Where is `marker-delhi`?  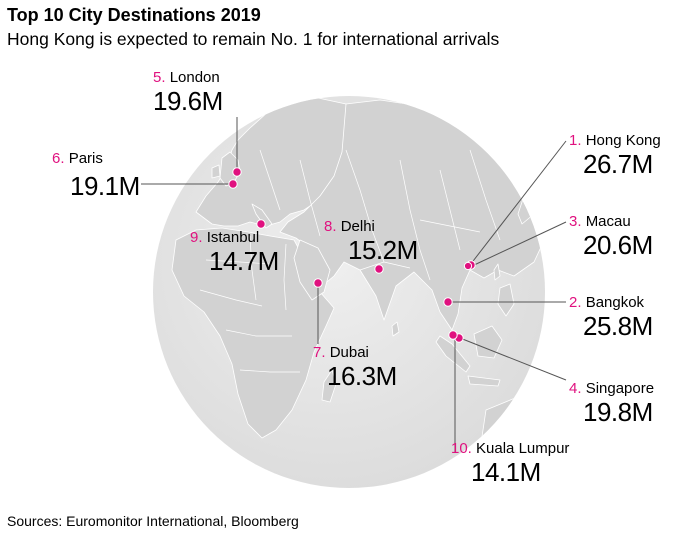 marker-delhi is located at coordinates (379, 269).